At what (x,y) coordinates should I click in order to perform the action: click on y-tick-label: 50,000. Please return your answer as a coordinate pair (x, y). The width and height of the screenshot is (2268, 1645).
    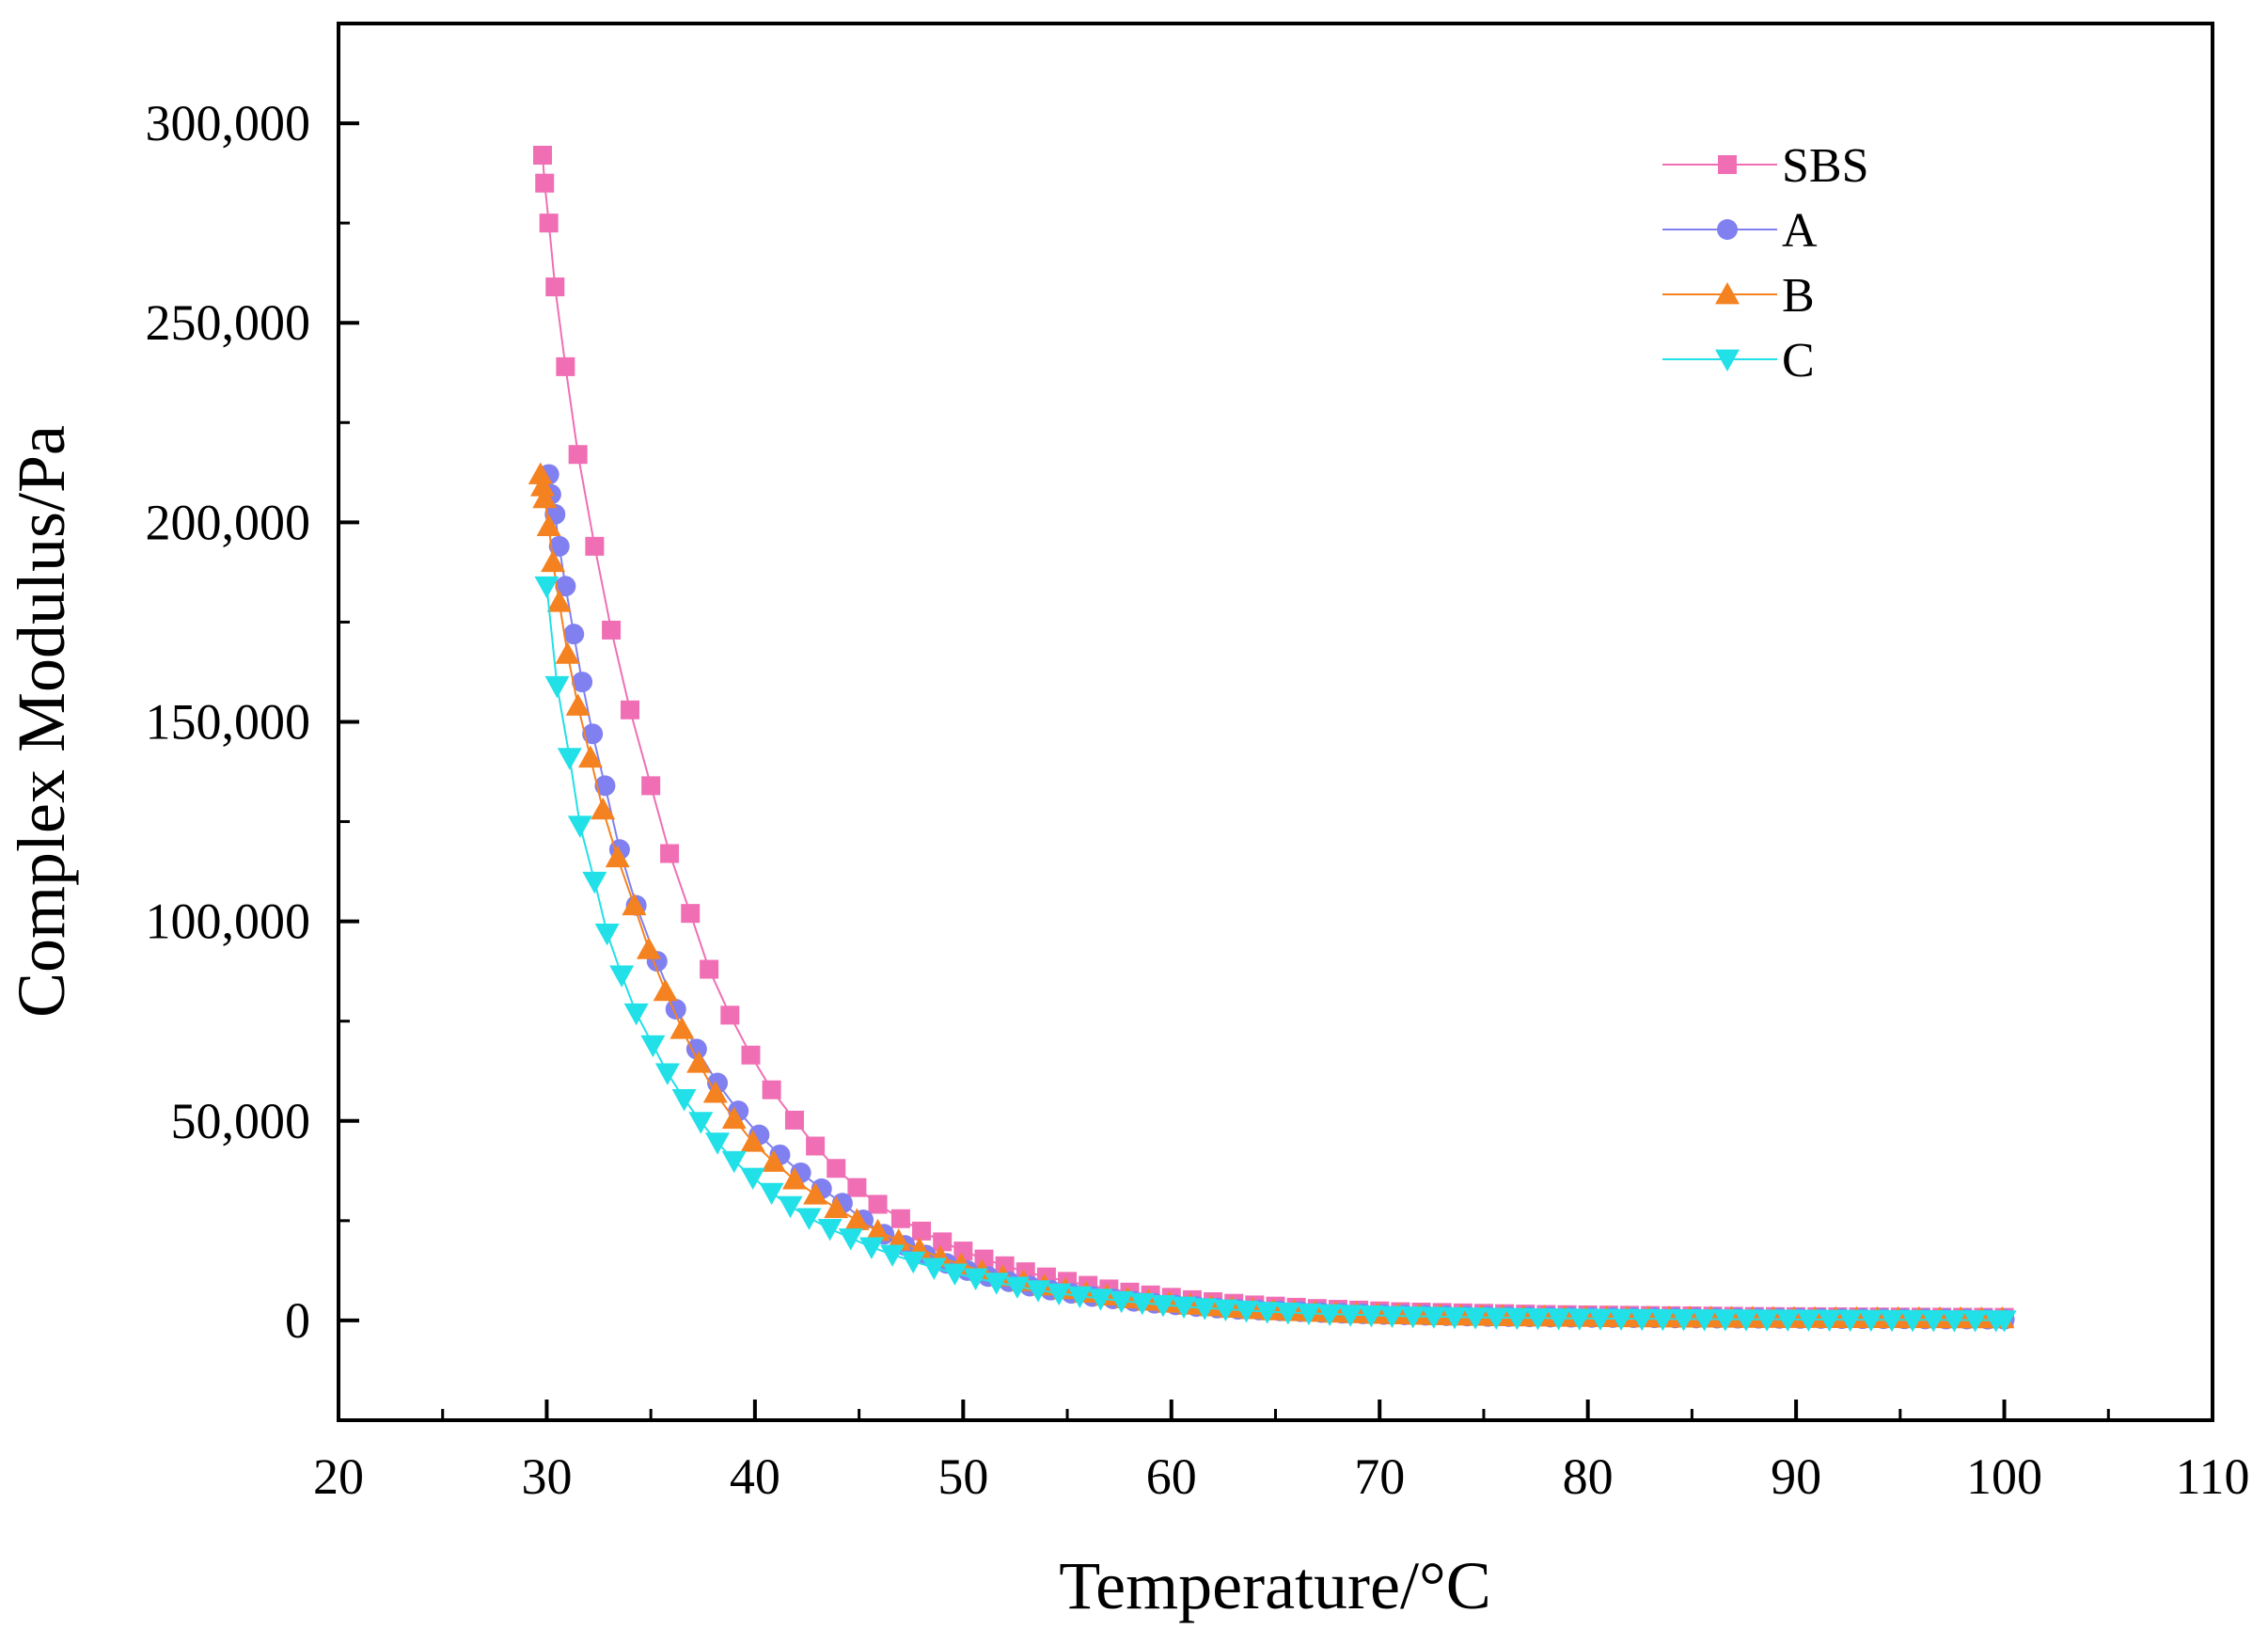
    Looking at the image, I should click on (241, 1121).